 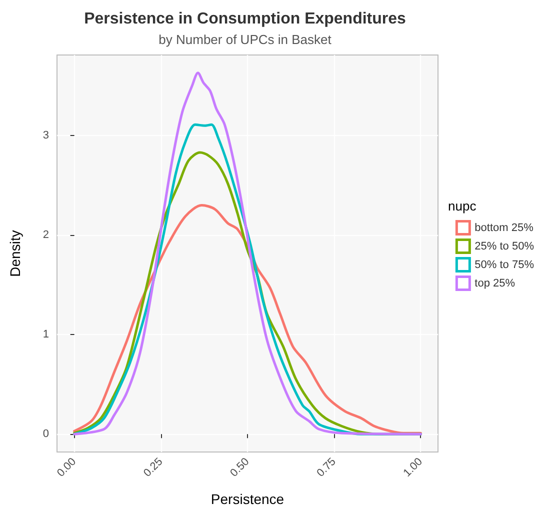 What do you see at coordinates (245, 39) in the screenshot?
I see `chart-subtitle: by Number of UPCs in Basket` at bounding box center [245, 39].